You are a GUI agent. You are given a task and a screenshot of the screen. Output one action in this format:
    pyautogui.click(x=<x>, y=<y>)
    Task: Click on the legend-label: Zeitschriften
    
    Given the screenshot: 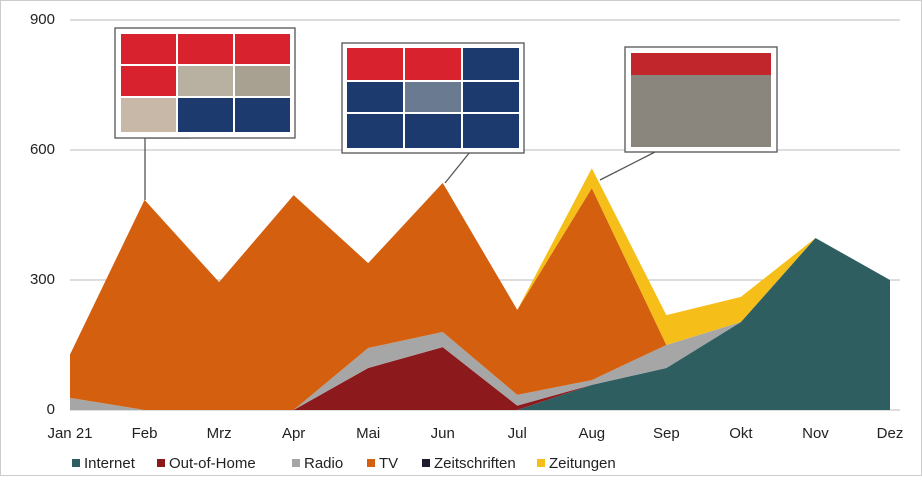 What is the action you would take?
    pyautogui.click(x=475, y=463)
    